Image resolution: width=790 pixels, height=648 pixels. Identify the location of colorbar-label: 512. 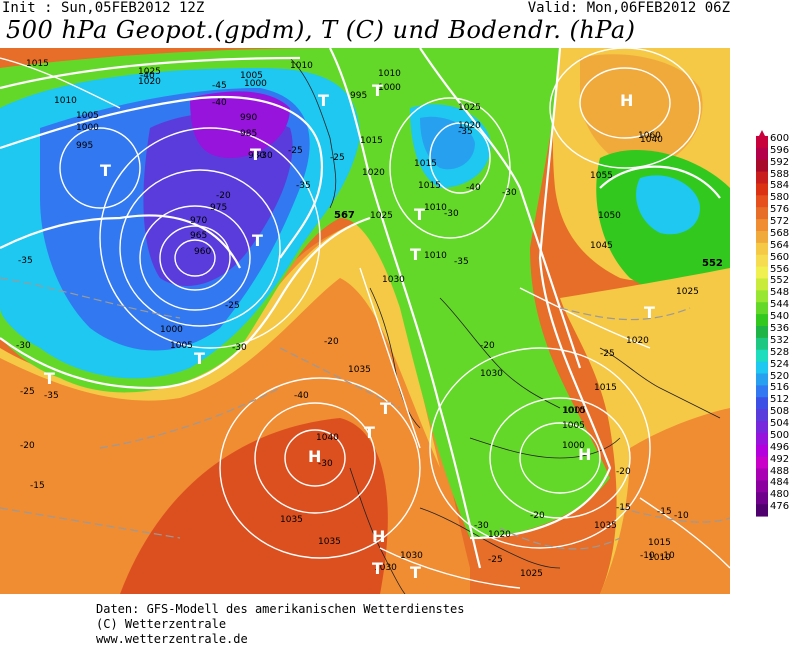
(780, 400).